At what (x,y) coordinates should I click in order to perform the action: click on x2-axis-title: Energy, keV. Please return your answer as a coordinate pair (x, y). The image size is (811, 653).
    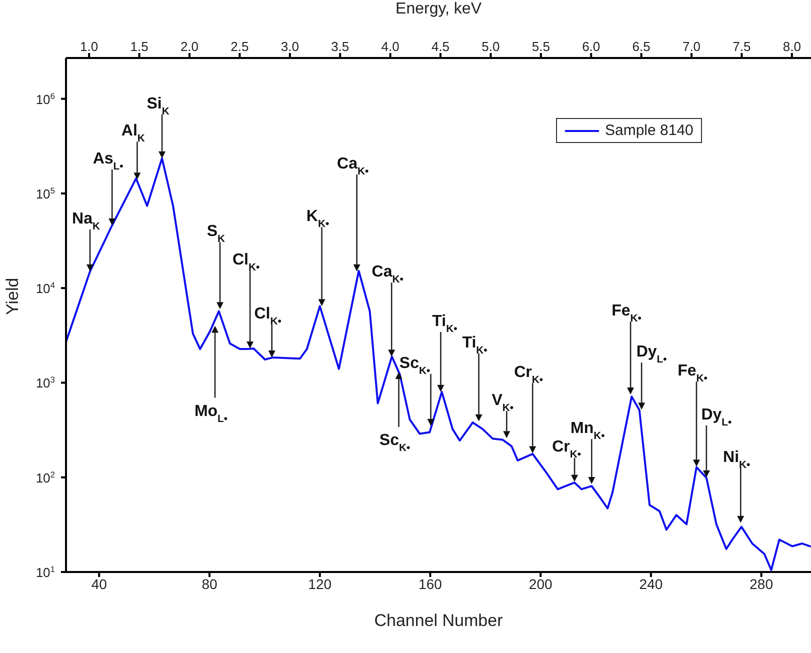
    Looking at the image, I should click on (439, 9).